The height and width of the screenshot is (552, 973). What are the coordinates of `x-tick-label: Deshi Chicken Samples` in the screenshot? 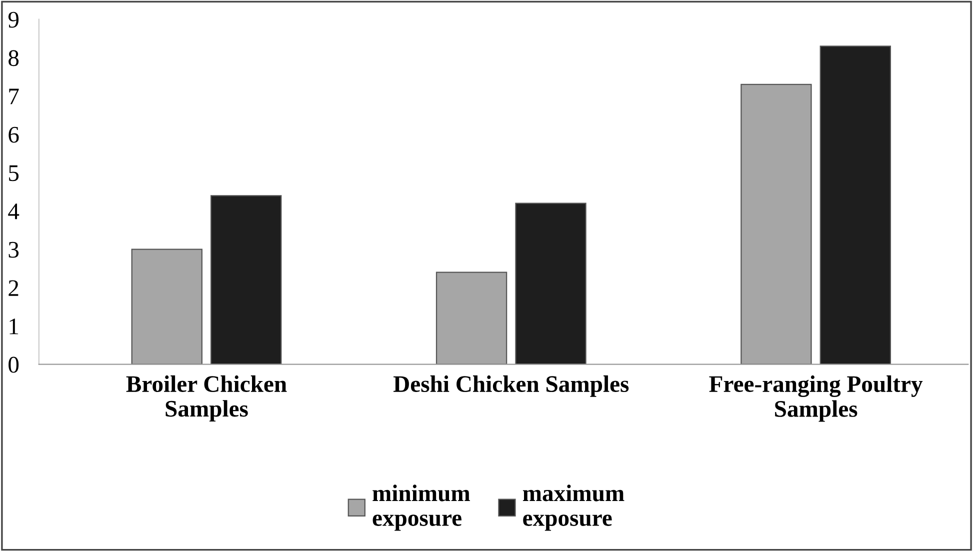 It's located at (511, 386).